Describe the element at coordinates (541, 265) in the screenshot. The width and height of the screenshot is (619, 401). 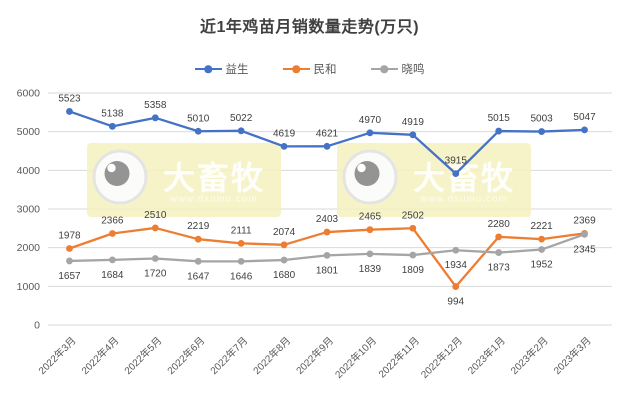
I see `data-label: 1952` at that location.